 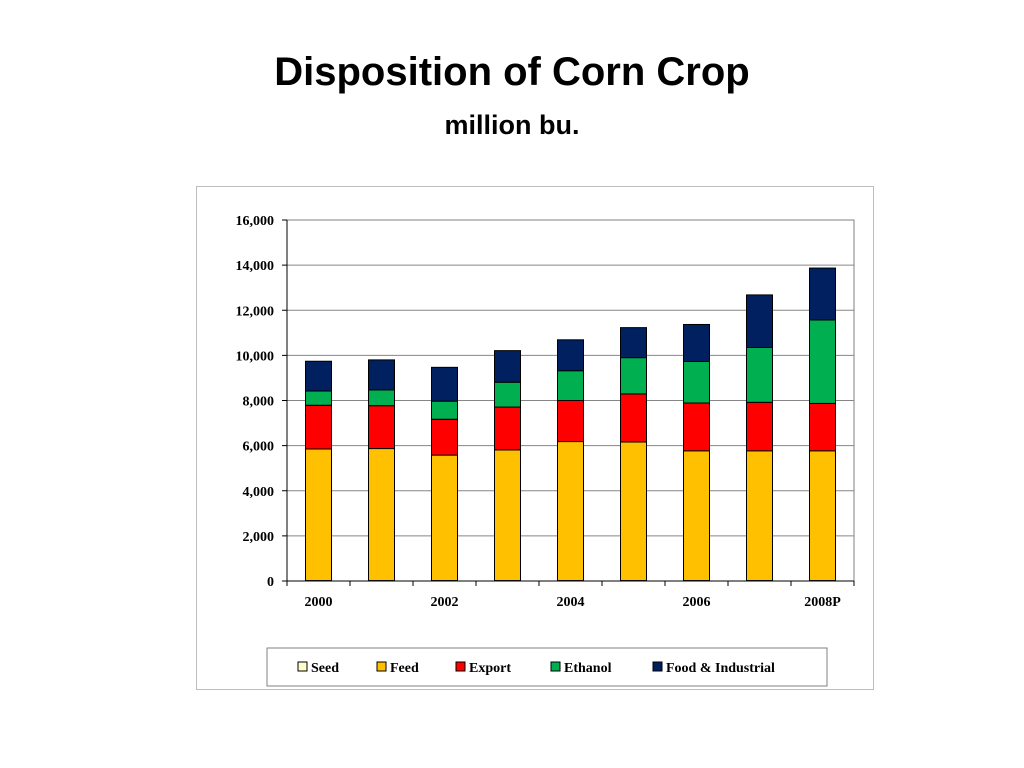 I want to click on slide-title: Disposition of Corn Crop, so click(x=512, y=72).